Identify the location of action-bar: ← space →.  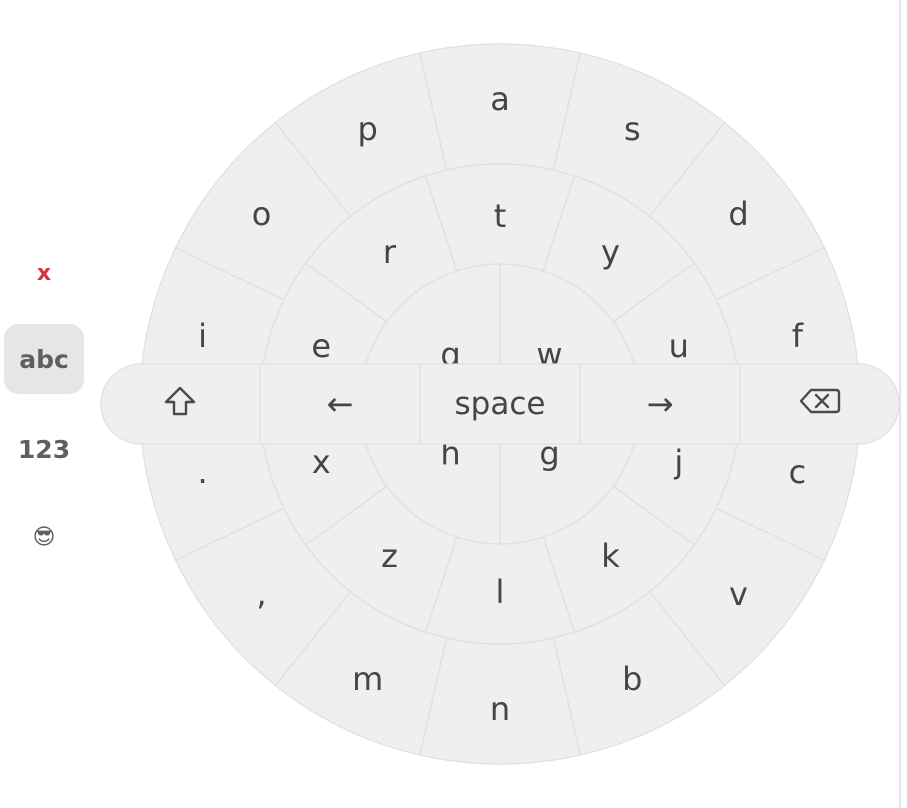
(500, 404).